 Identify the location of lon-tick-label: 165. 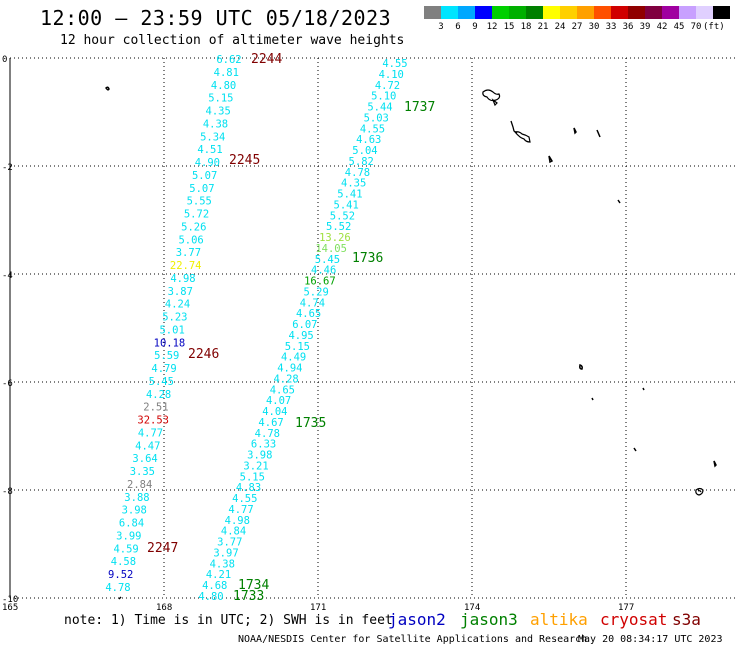
(10, 608).